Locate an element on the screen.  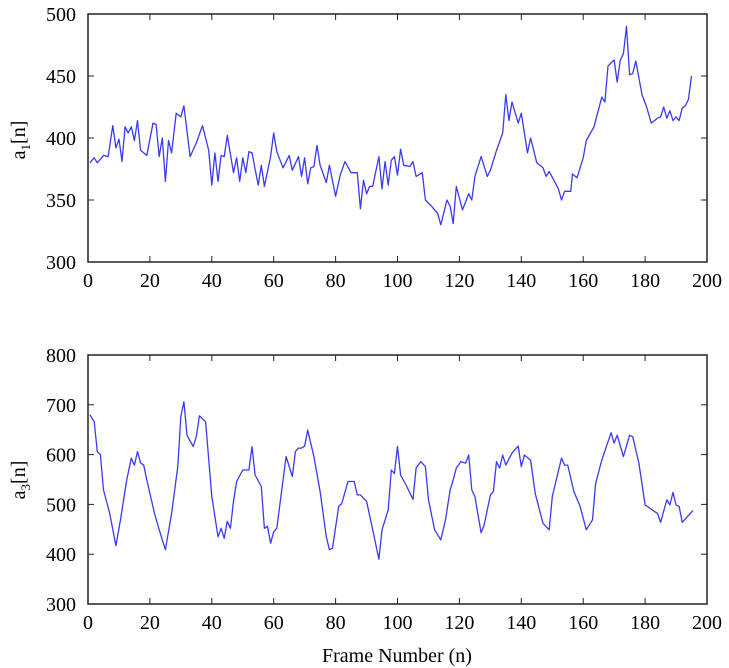
y-axis-label-a1: a1[n] is located at coordinates (20, 140).